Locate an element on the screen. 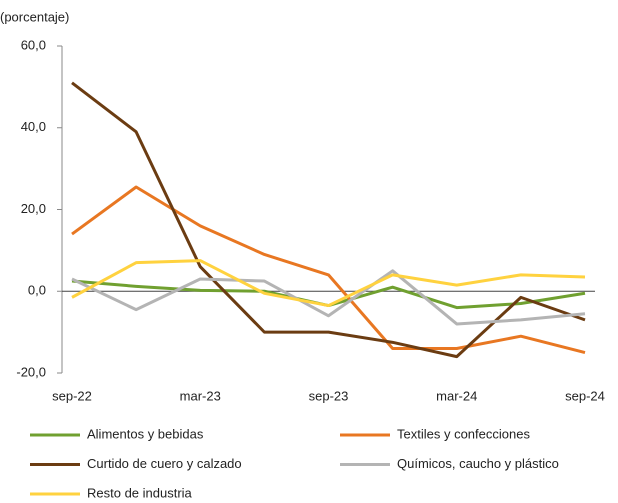 This screenshot has width=618, height=503. legend-label: Curtido de cuero y calzado is located at coordinates (164, 463).